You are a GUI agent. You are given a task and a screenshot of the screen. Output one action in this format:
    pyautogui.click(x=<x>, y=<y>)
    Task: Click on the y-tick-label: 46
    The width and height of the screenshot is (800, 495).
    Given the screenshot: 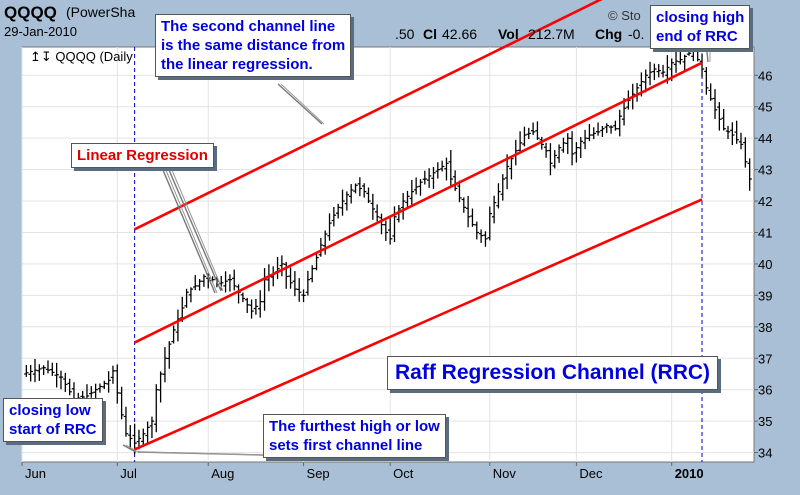 What is the action you would take?
    pyautogui.click(x=765, y=75)
    